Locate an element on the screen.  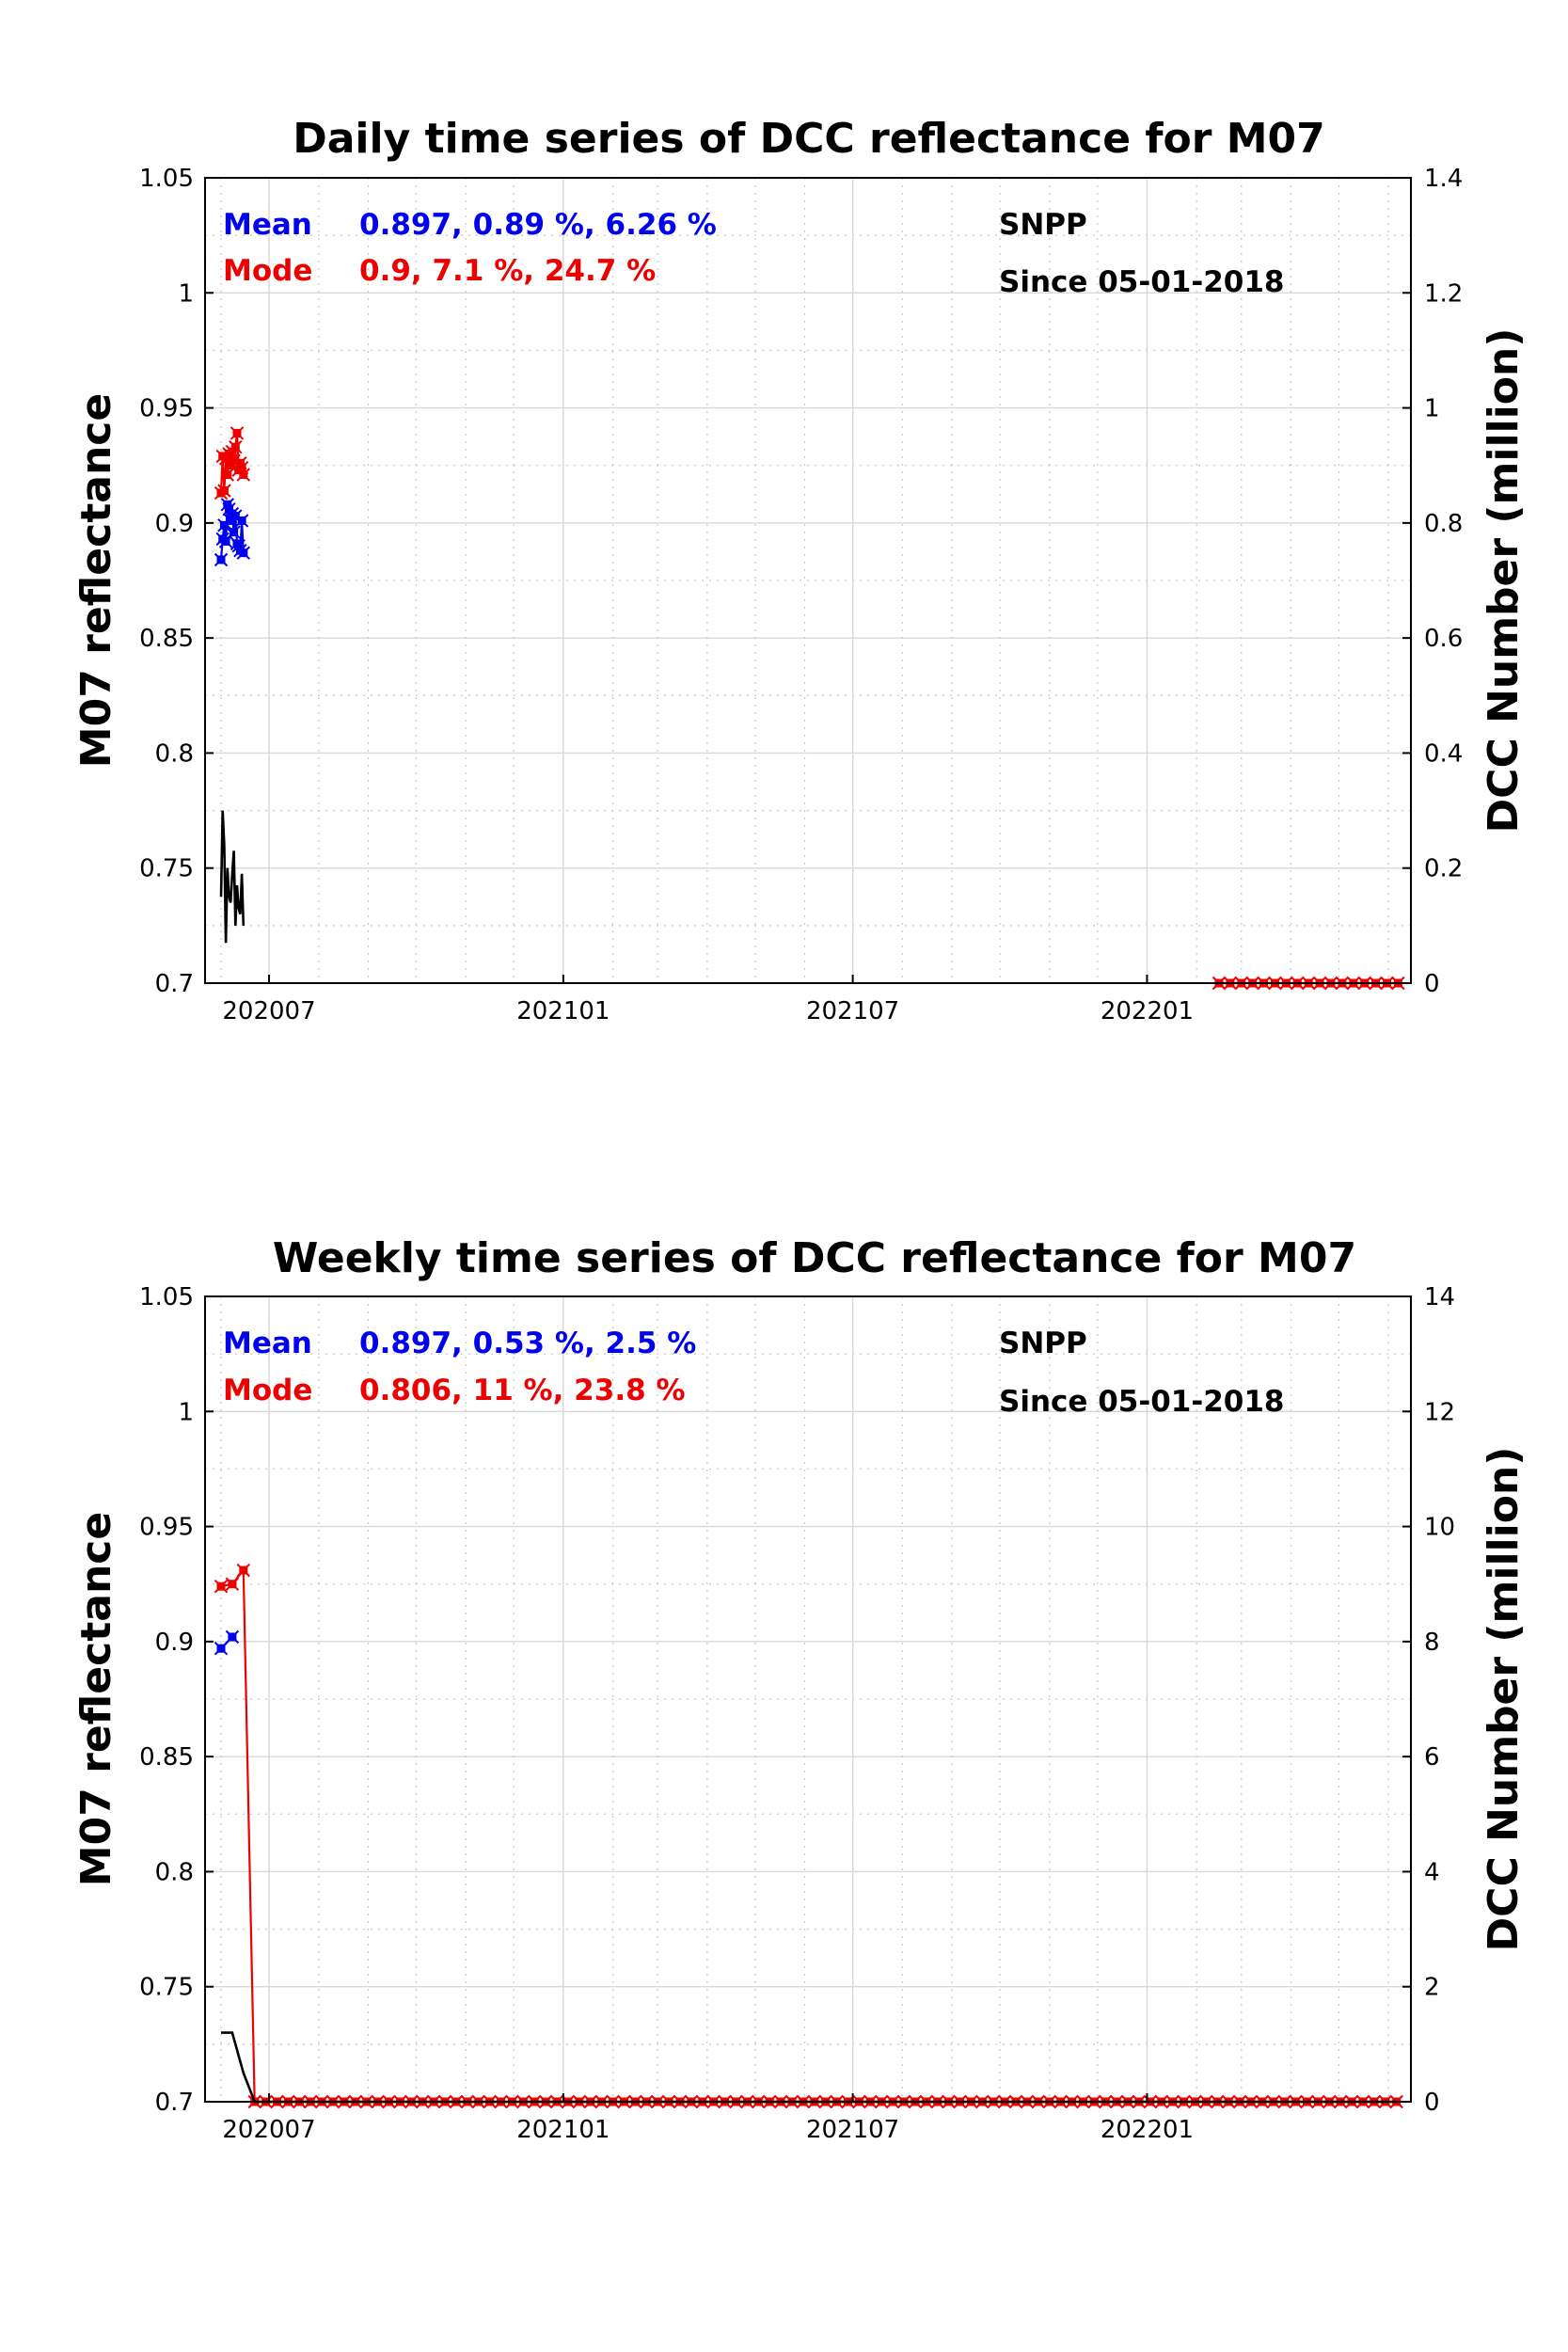
y2-tick-label: 14 is located at coordinates (1440, 1297).